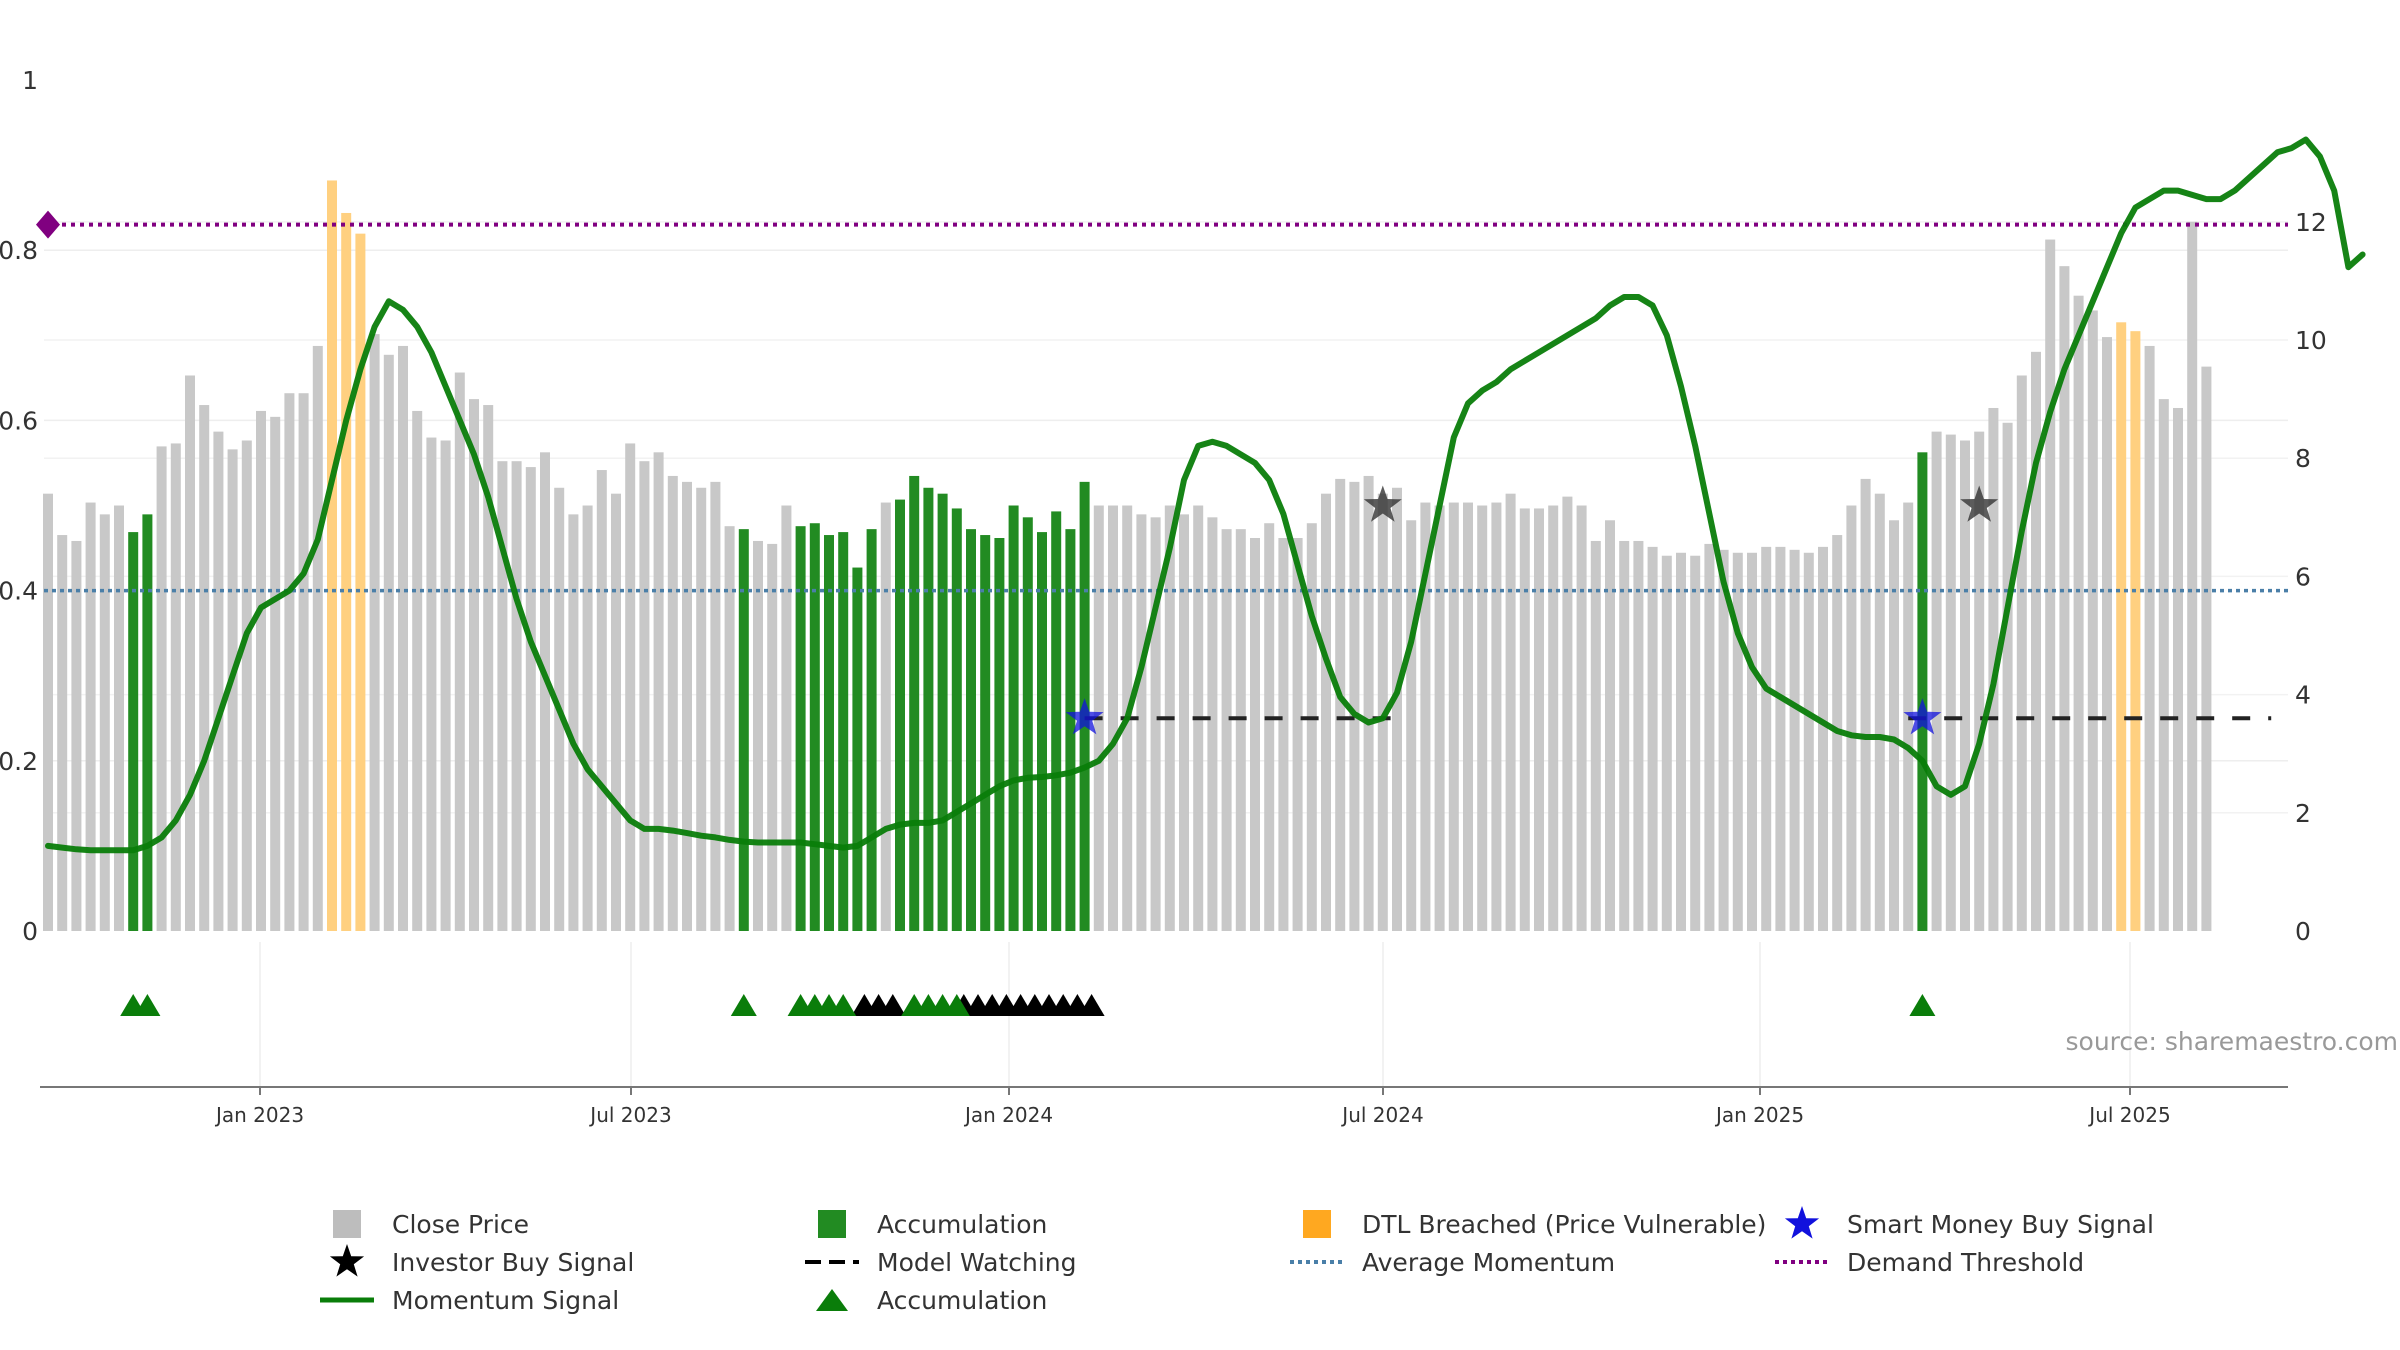 The width and height of the screenshot is (2400, 1350). I want to click on legend-label: Model Watching, so click(977, 1262).